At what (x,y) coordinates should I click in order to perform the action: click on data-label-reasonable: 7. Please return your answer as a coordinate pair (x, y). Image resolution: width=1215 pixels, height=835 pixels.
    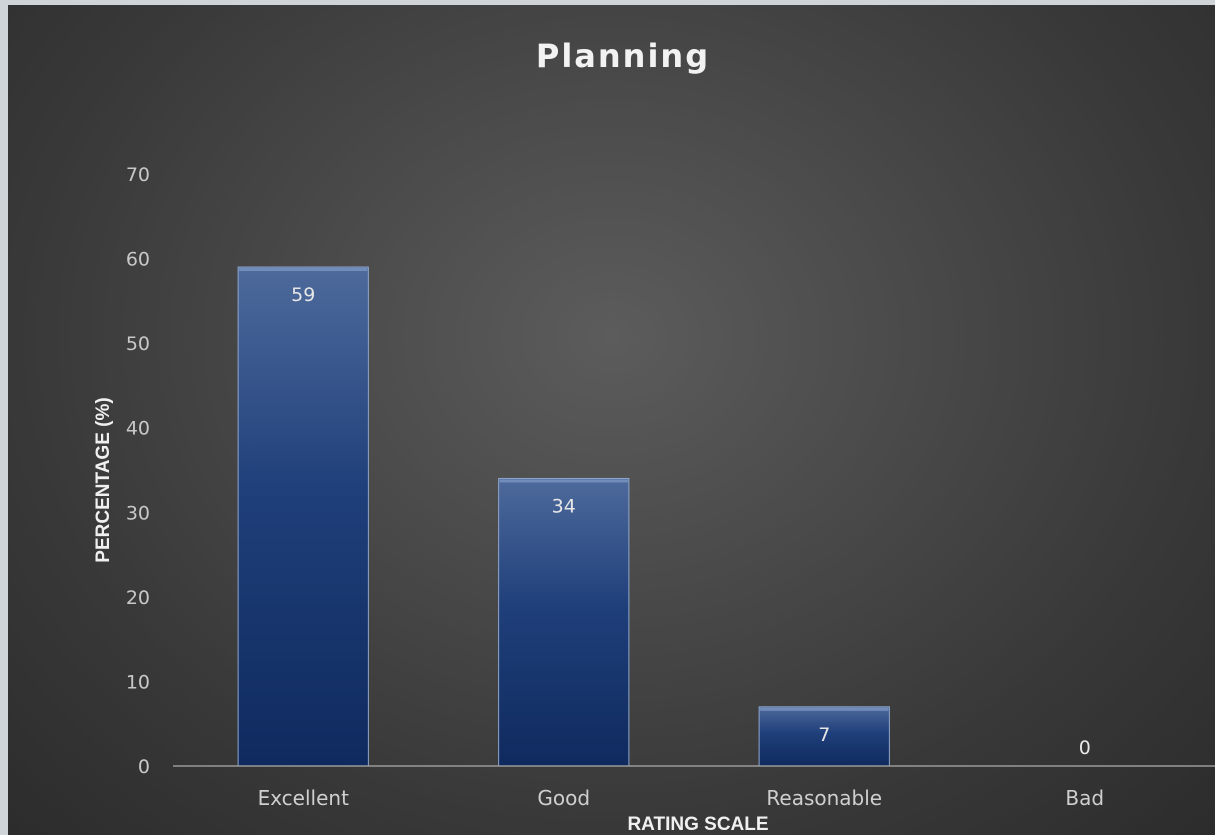
    Looking at the image, I should click on (824, 735).